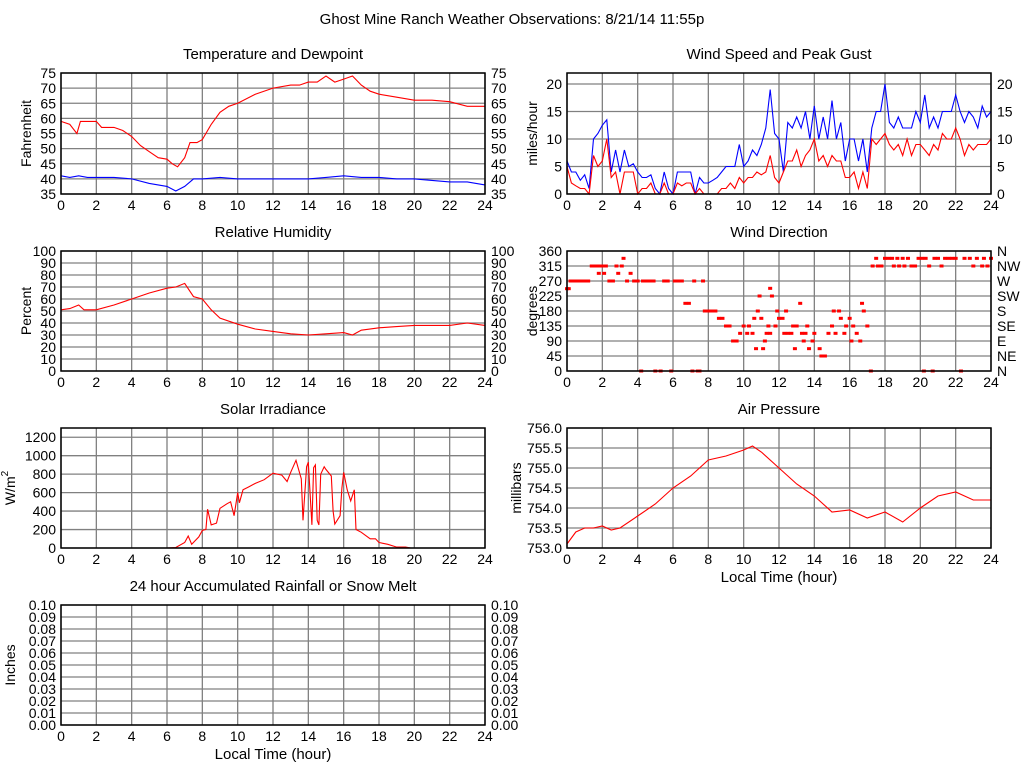  I want to click on y-tick-label: 65, so click(48, 103).